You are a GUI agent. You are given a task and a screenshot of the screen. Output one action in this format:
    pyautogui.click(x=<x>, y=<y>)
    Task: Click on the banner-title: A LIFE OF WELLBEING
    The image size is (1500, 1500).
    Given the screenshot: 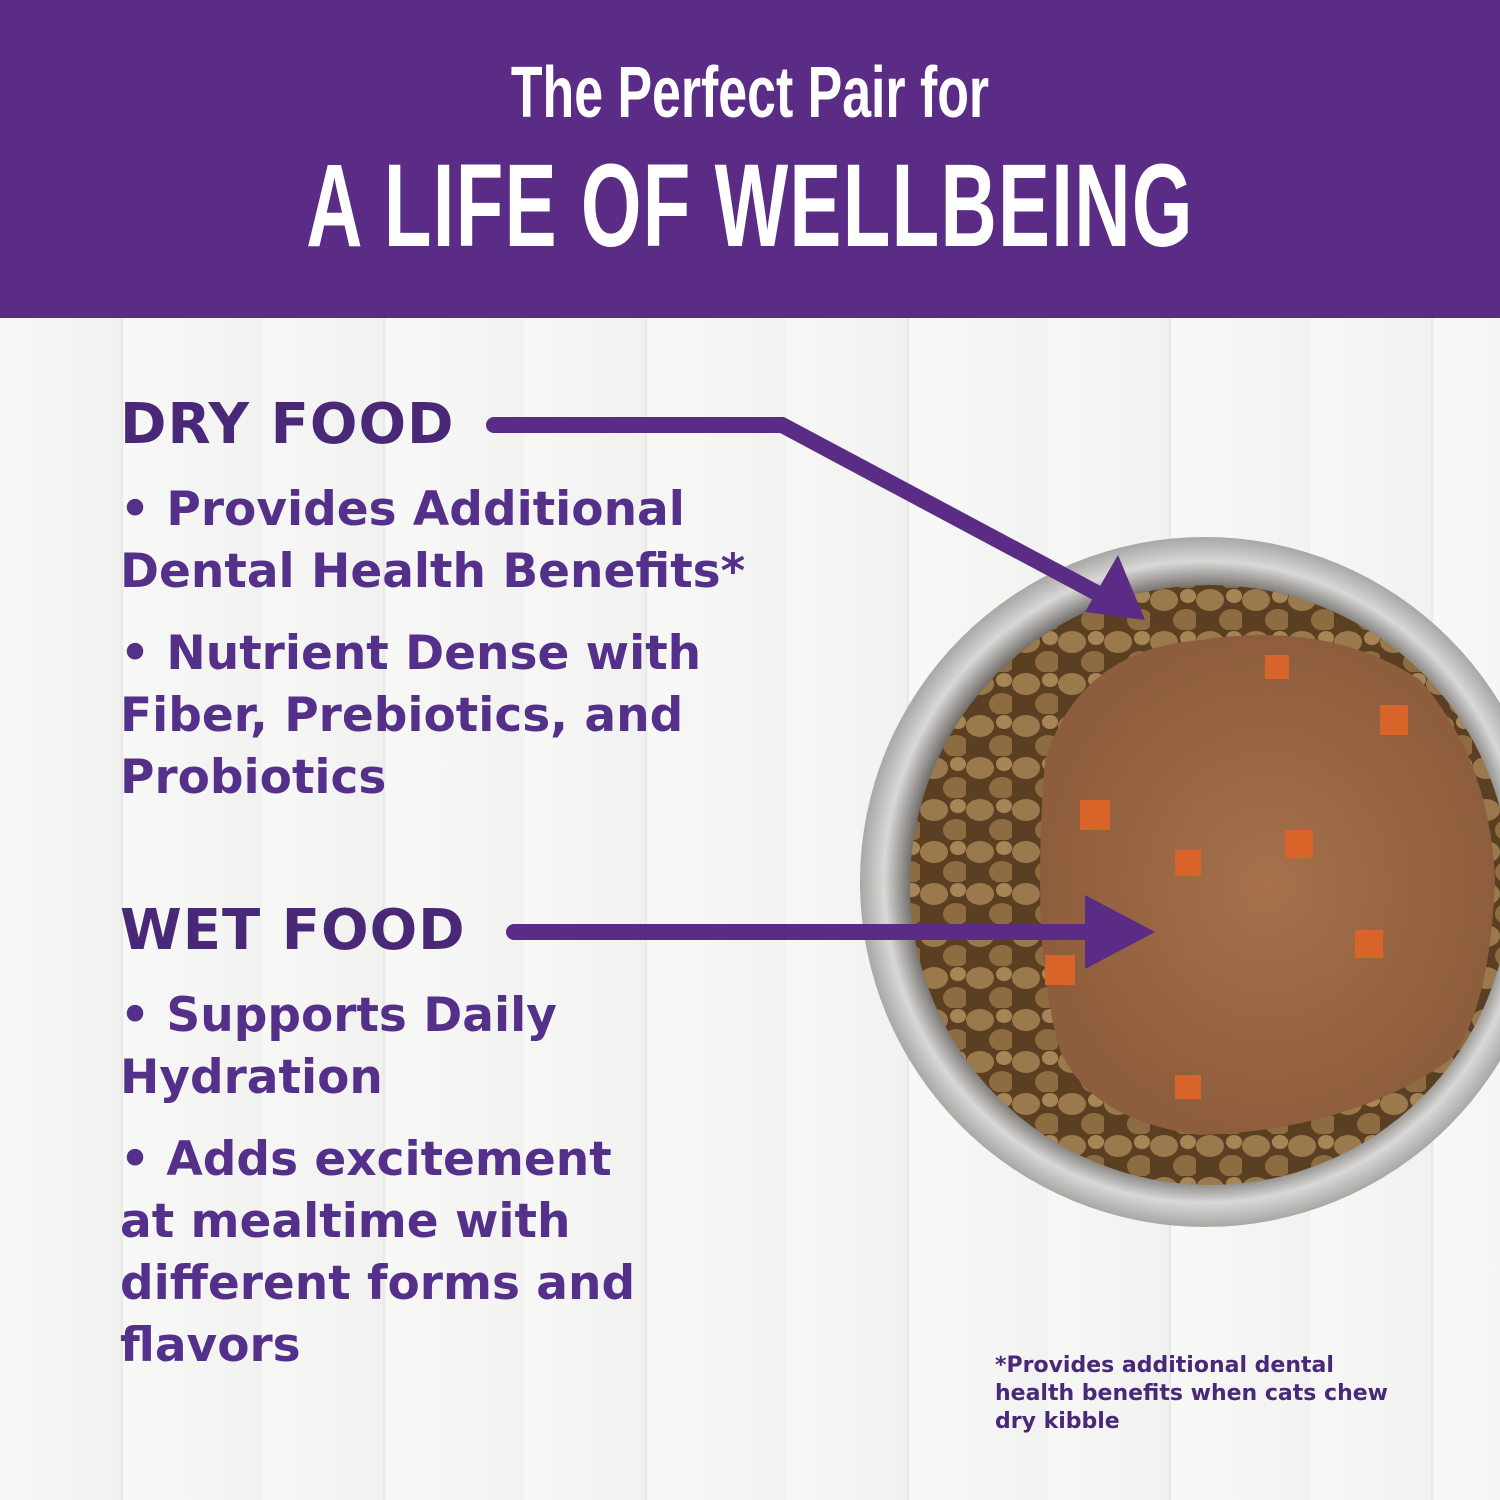 What is the action you would take?
    pyautogui.click(x=750, y=206)
    